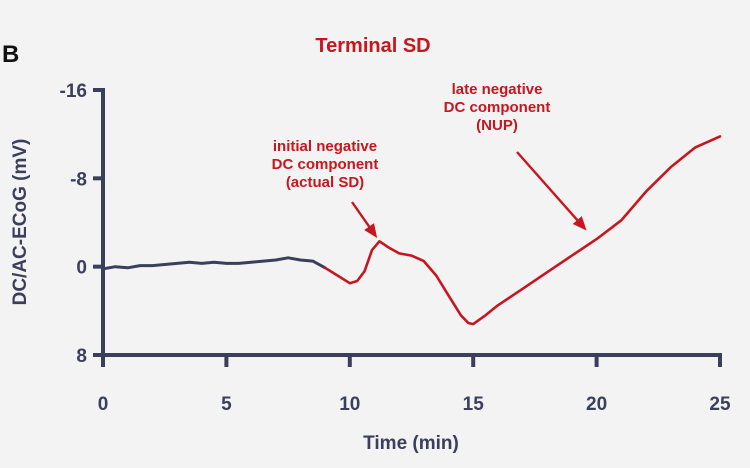 The height and width of the screenshot is (468, 750). What do you see at coordinates (349, 404) in the screenshot?
I see `x-tick-label: 10` at bounding box center [349, 404].